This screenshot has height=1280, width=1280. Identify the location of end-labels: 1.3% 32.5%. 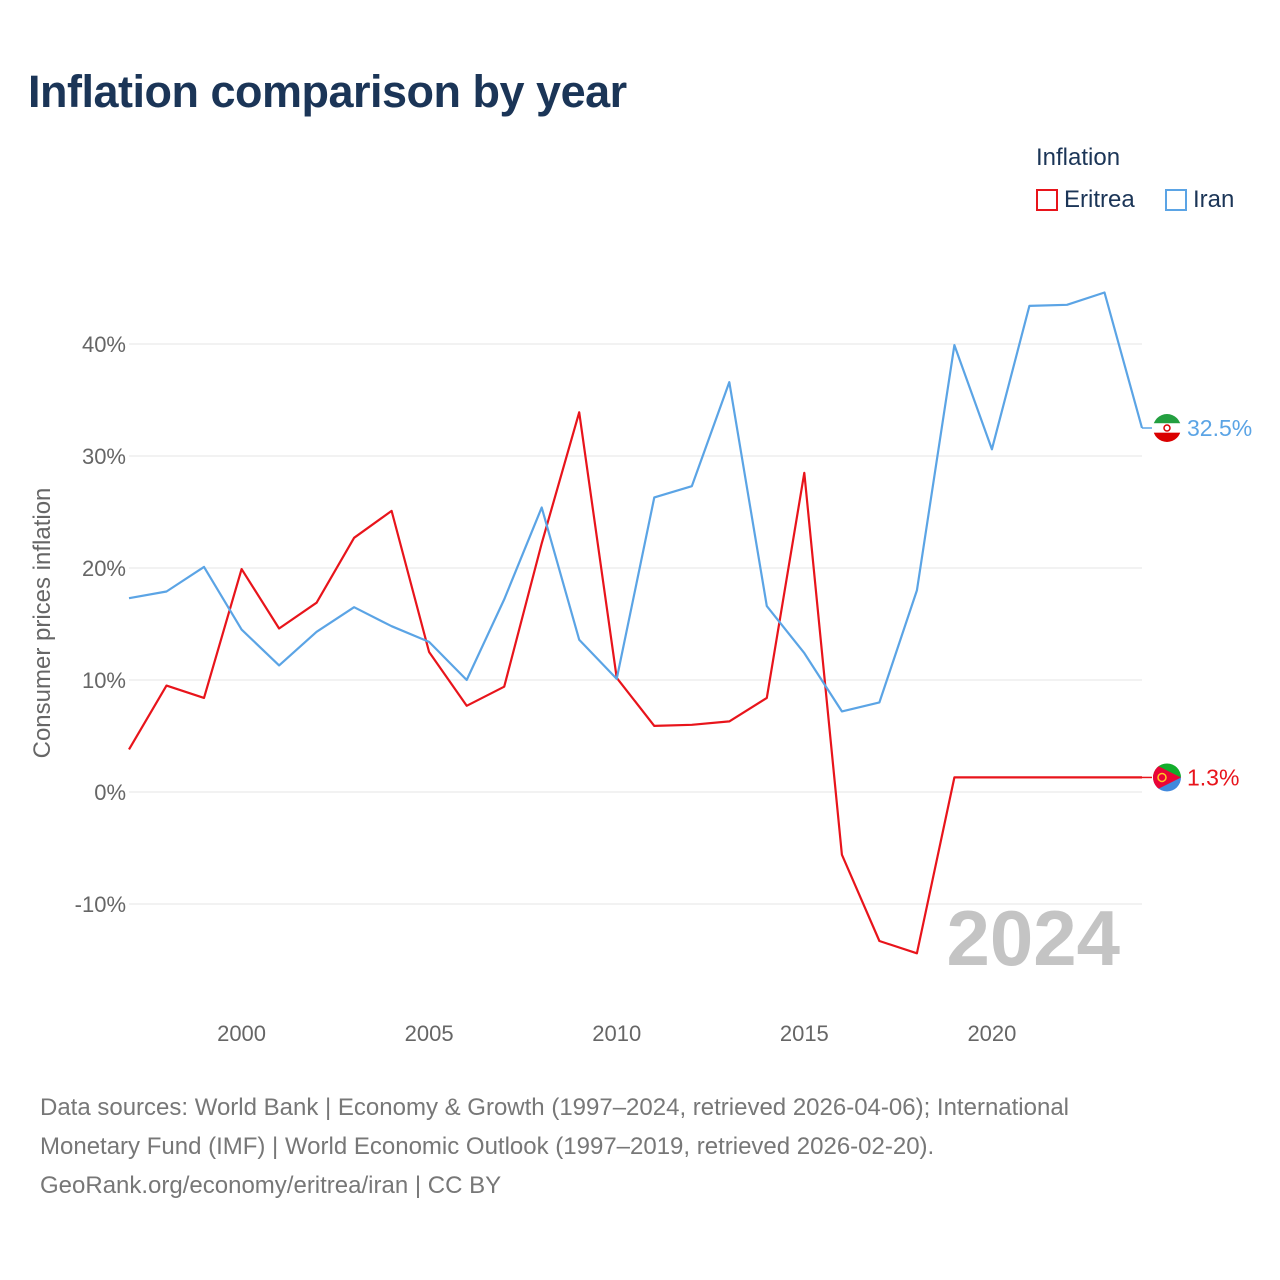
(1197, 603).